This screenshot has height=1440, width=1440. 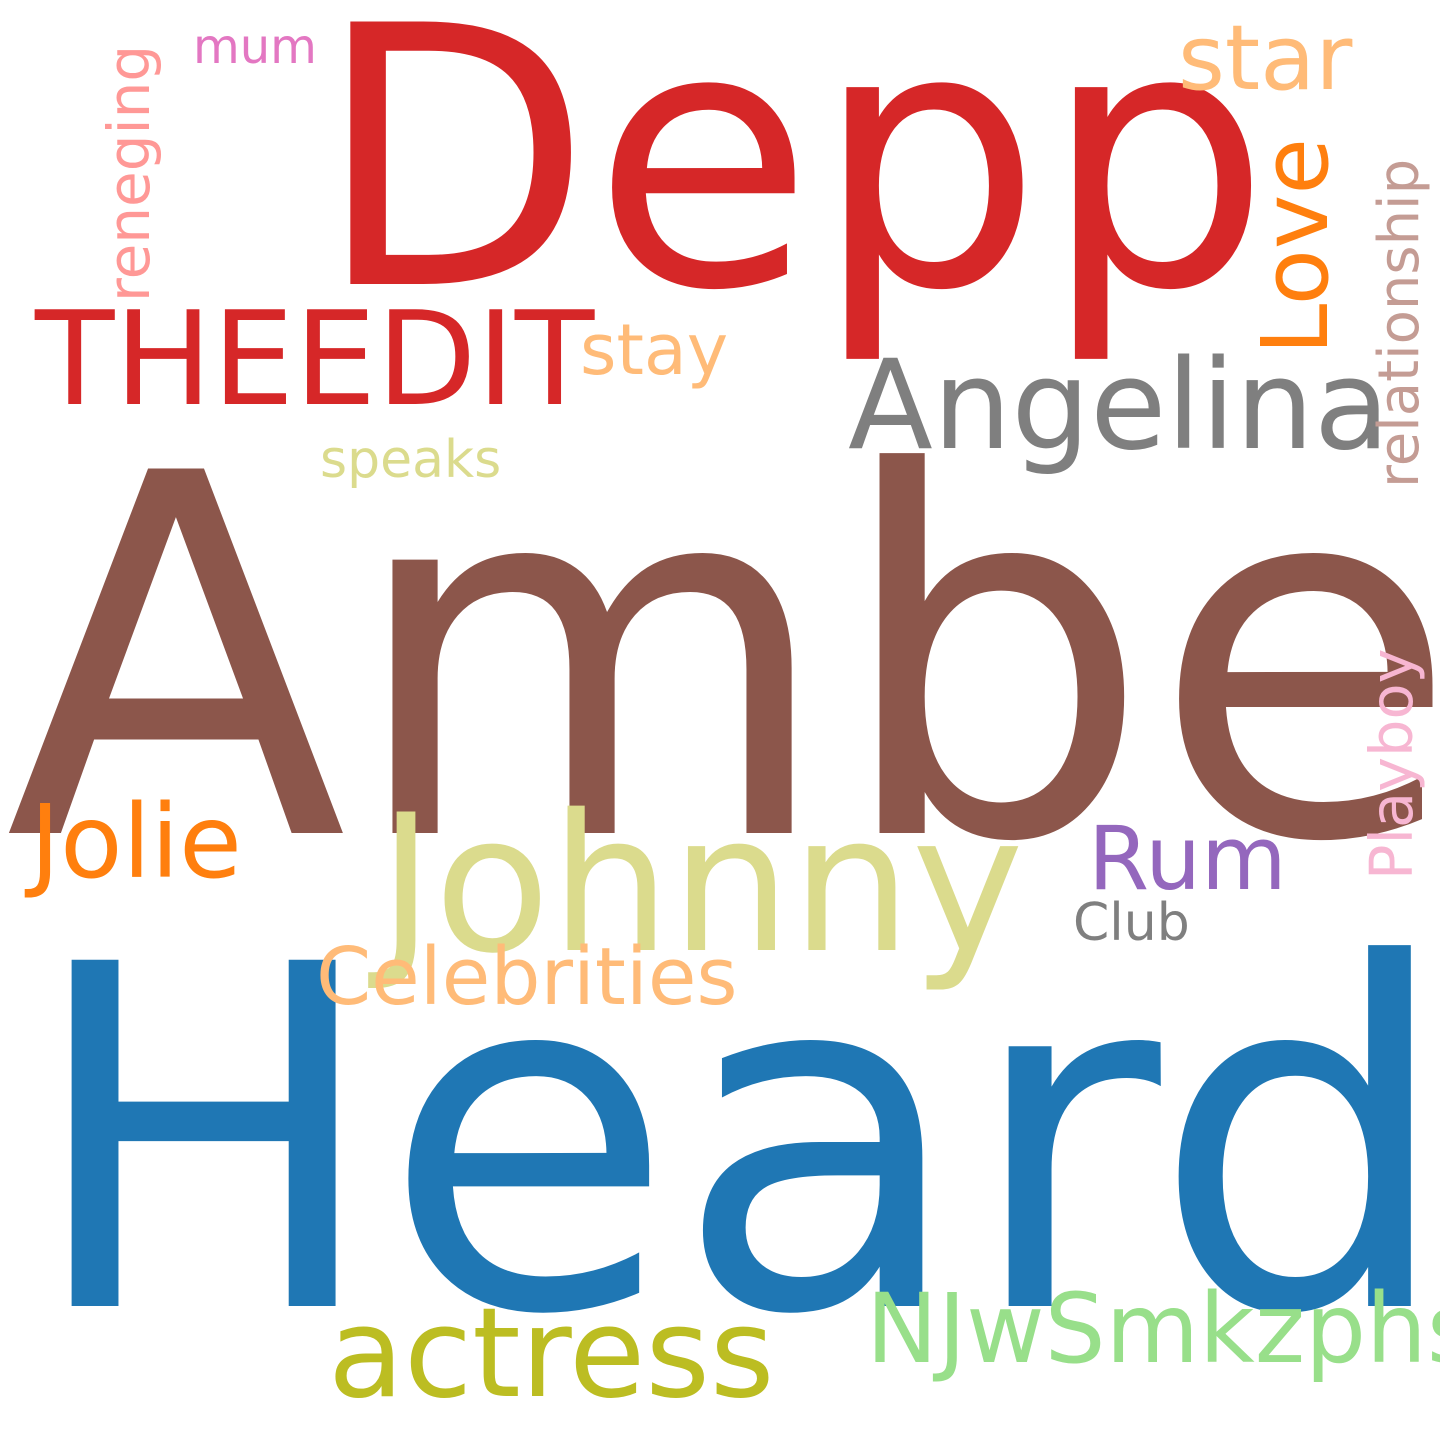 What do you see at coordinates (136, 842) in the screenshot?
I see `word-jolie: Jolie` at bounding box center [136, 842].